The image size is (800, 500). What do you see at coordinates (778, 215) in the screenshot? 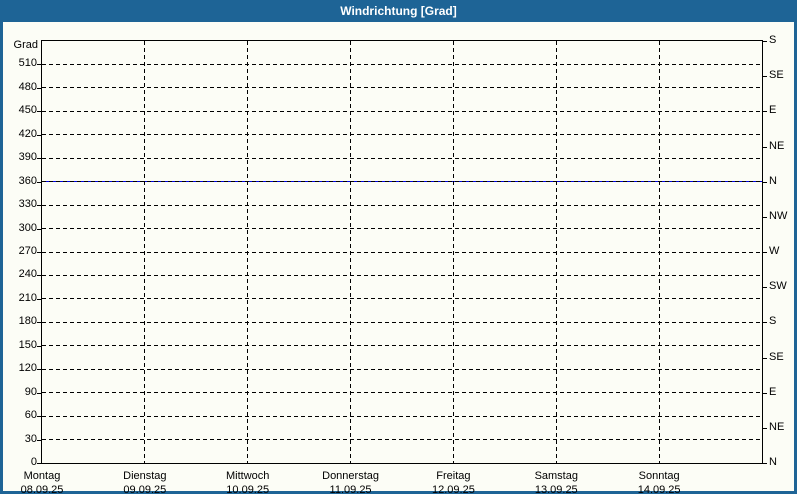
I see `compass-tick-label: NW` at bounding box center [778, 215].